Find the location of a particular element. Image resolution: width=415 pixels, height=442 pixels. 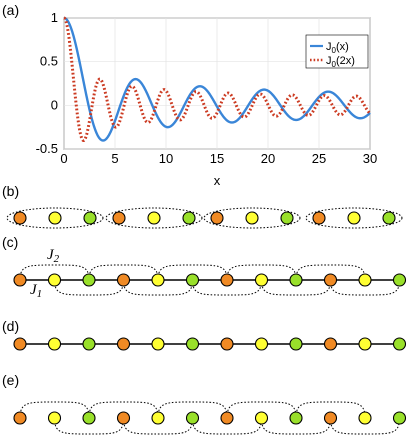

x-tick-label: 25 is located at coordinates (319, 158).